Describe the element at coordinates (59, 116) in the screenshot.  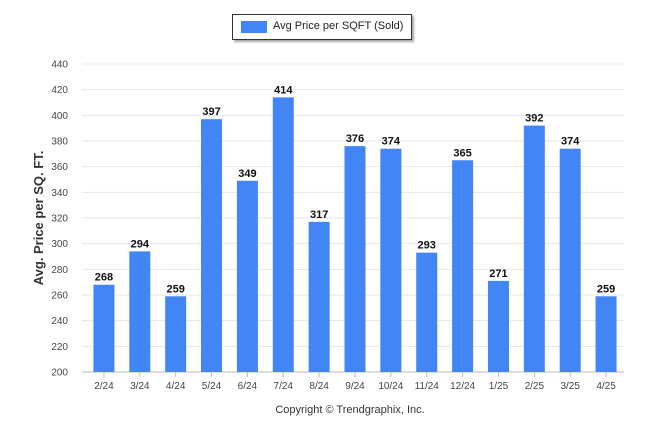
I see `y-tick-label: 400` at that location.